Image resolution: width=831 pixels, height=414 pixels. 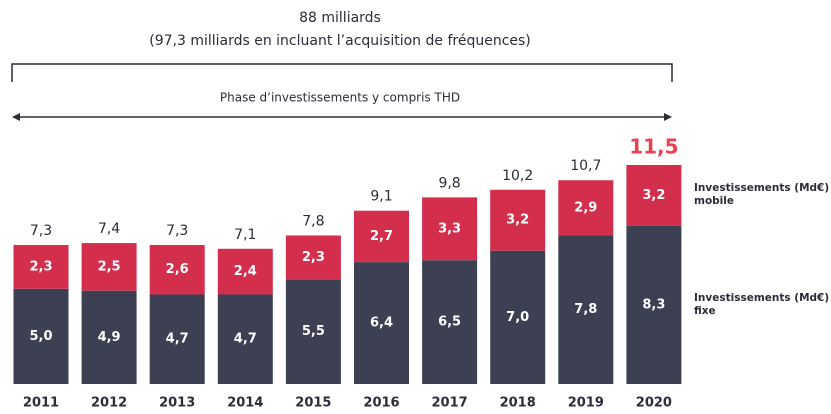 I want to click on data-label: 2,6, so click(x=177, y=269).